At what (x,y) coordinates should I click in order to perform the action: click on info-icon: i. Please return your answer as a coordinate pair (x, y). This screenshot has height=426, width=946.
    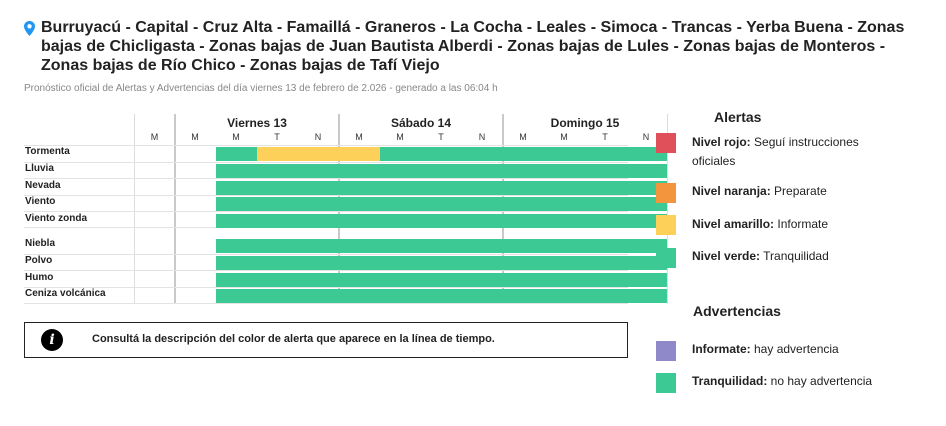
    Looking at the image, I should click on (52, 340).